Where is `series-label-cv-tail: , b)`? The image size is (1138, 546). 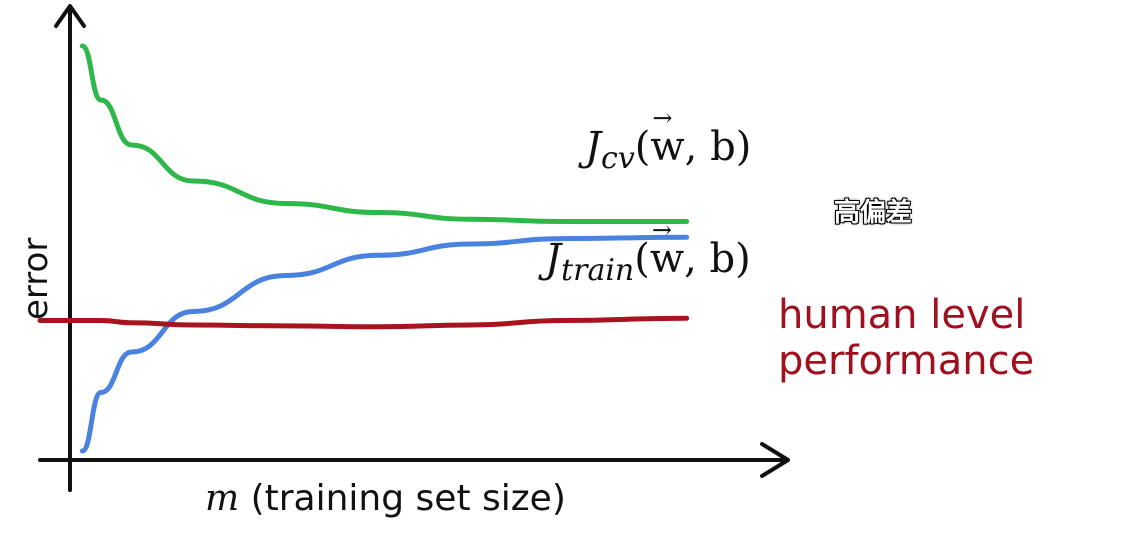 series-label-cv-tail: , b) is located at coordinates (718, 147).